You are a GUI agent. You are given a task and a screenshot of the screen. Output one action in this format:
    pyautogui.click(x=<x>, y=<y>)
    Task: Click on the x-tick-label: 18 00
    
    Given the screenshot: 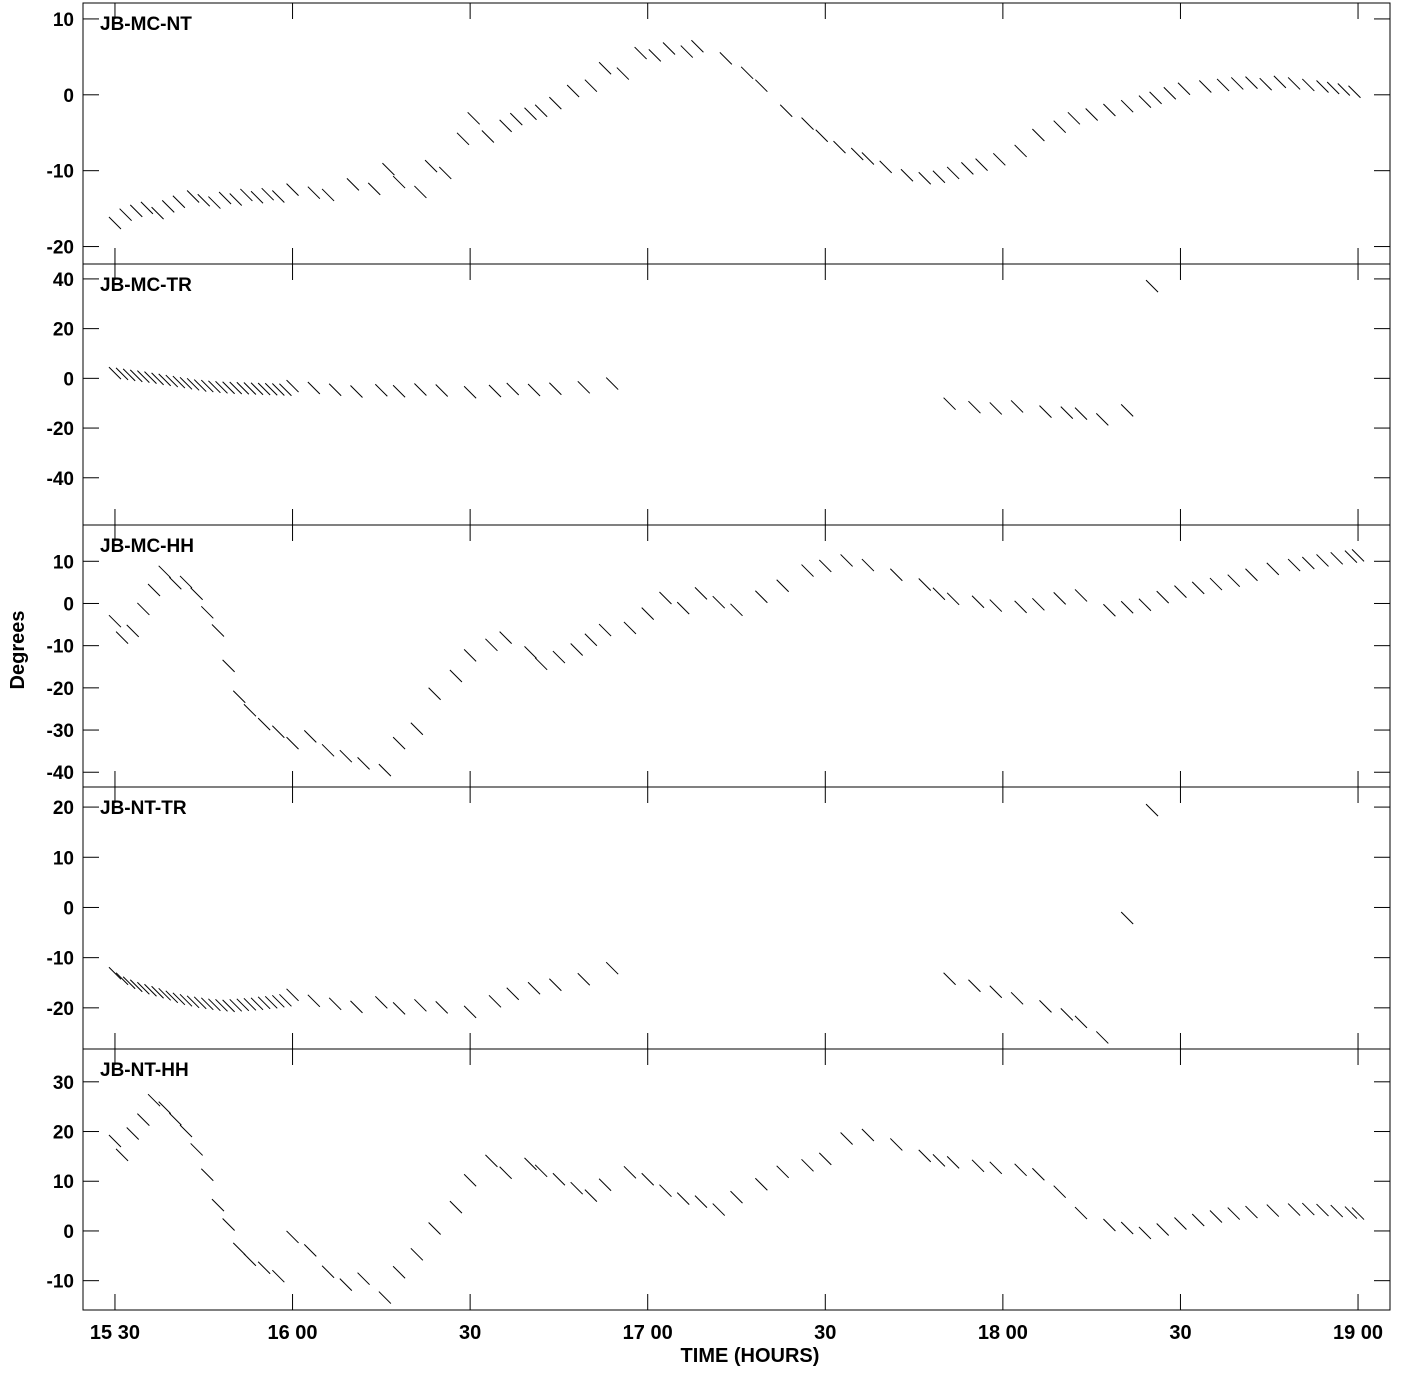 What is the action you would take?
    pyautogui.click(x=1003, y=1333)
    